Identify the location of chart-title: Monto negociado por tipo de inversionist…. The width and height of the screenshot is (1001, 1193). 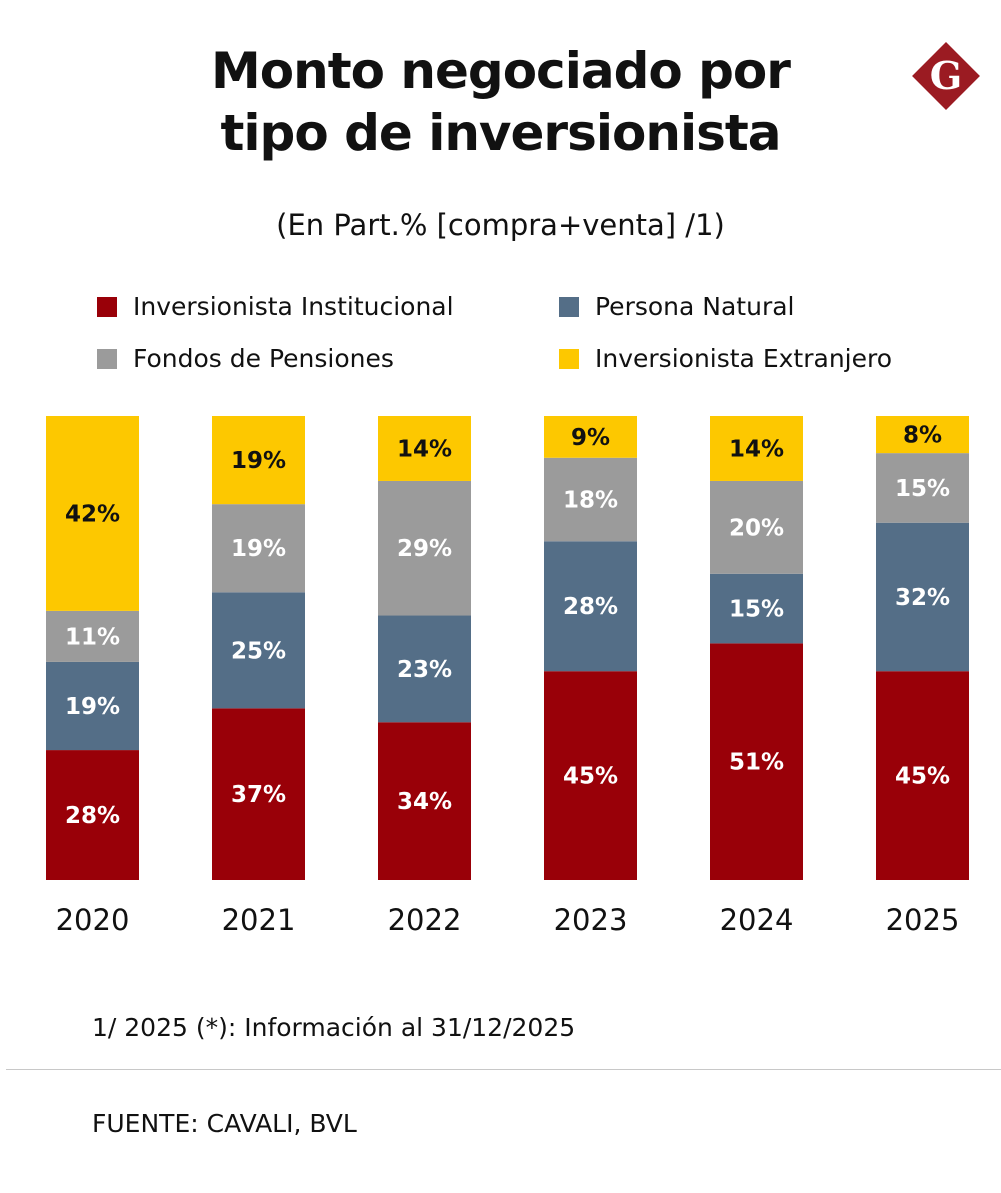
(500, 102).